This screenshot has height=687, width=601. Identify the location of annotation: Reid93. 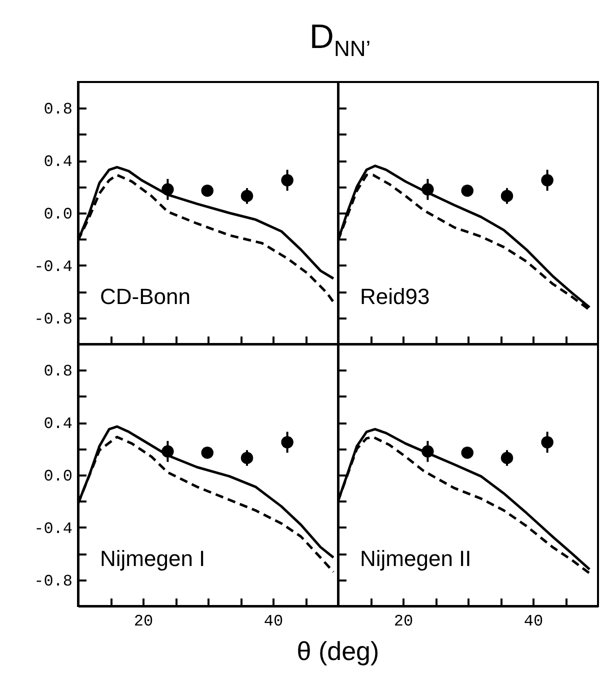
(395, 296).